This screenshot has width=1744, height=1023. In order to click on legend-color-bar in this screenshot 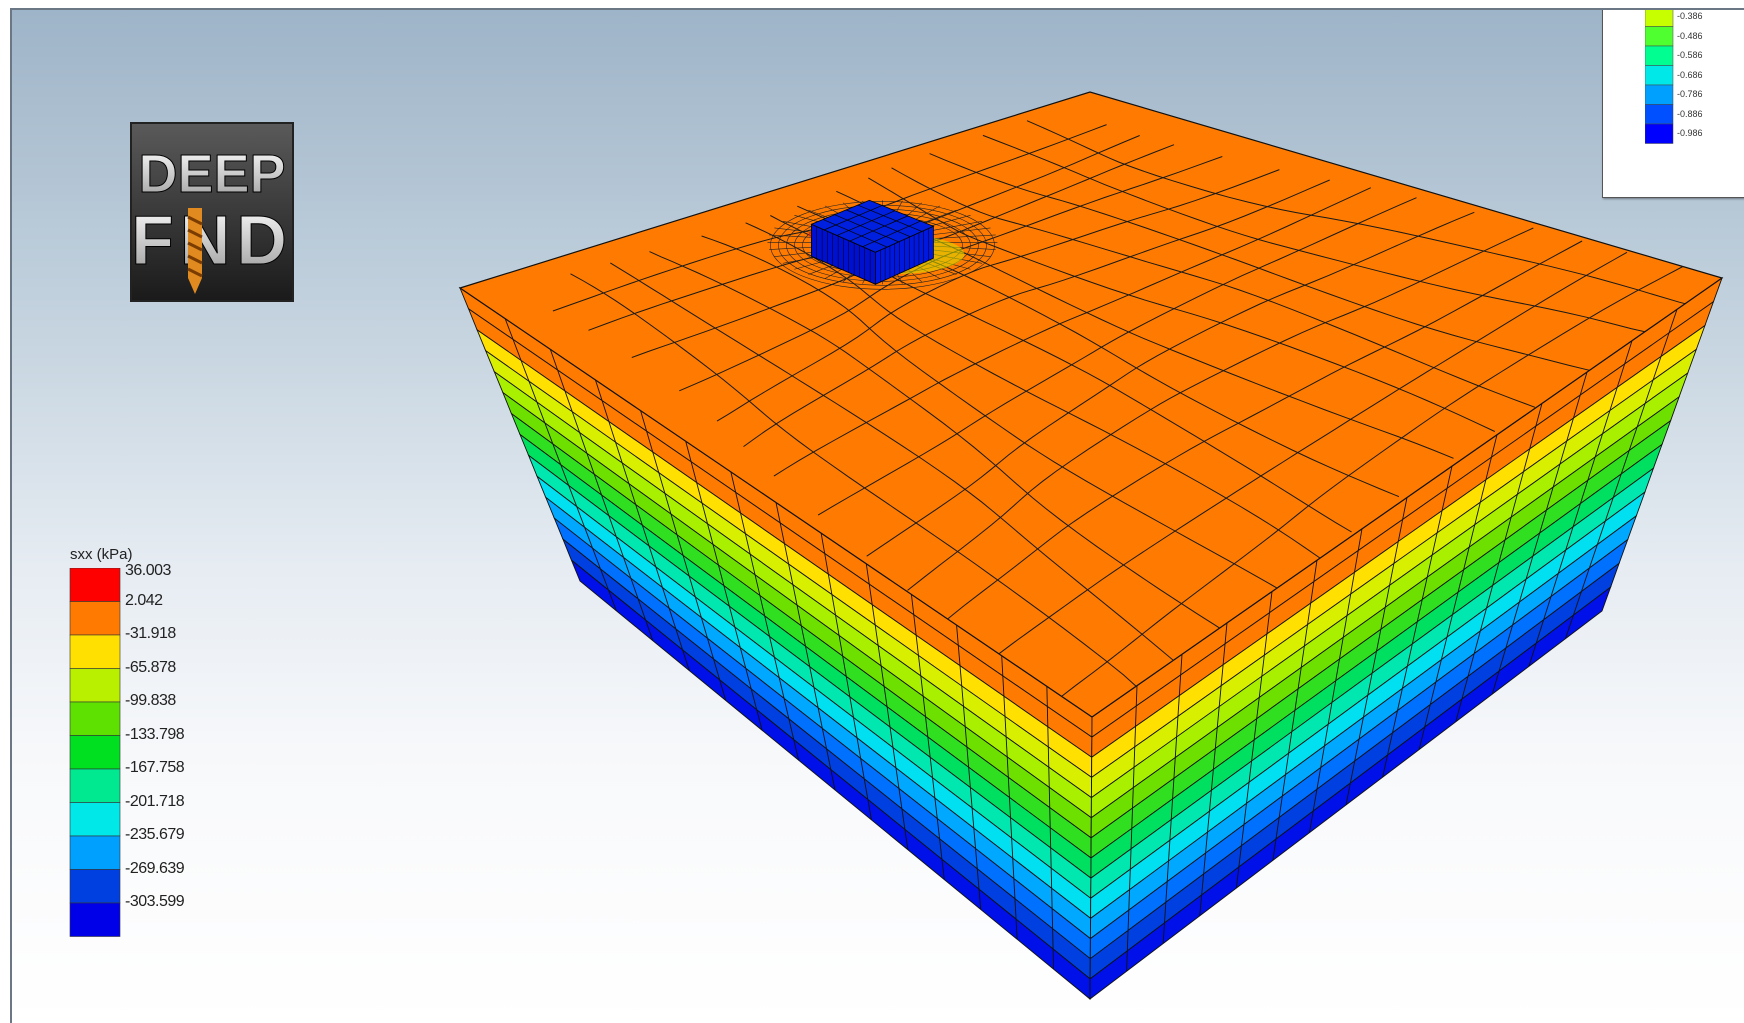, I will do `click(95, 752)`.